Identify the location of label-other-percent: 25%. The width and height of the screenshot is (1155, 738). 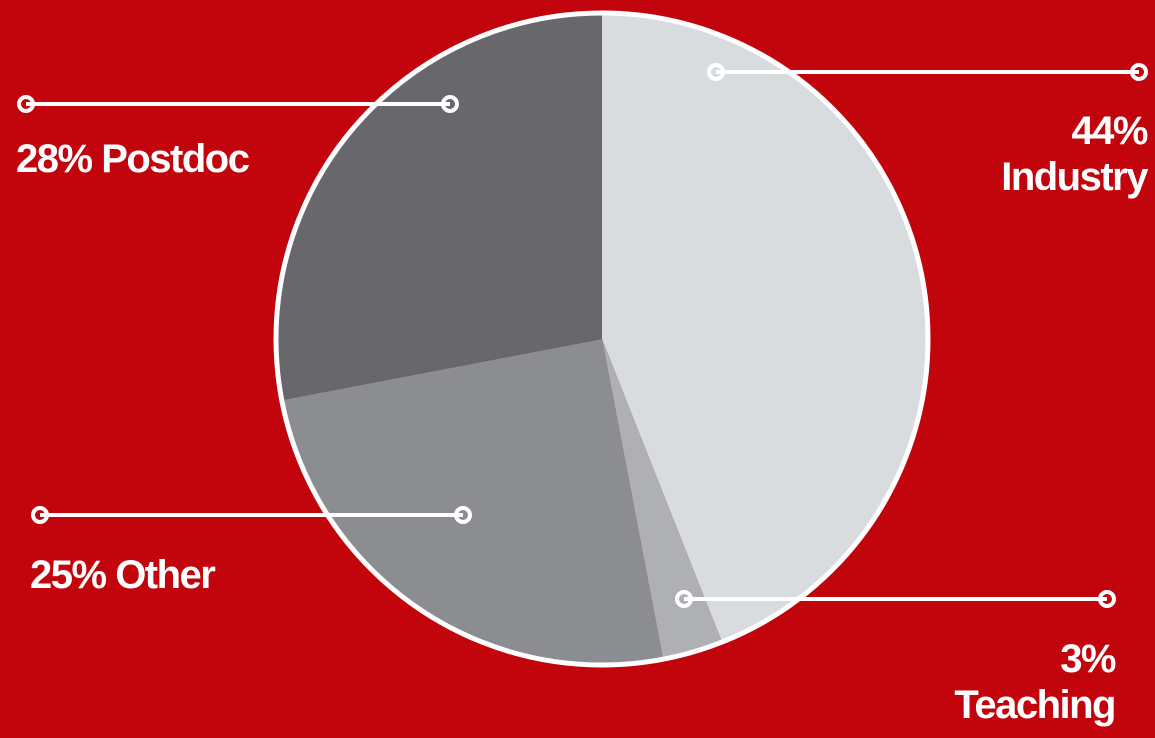
(68, 575).